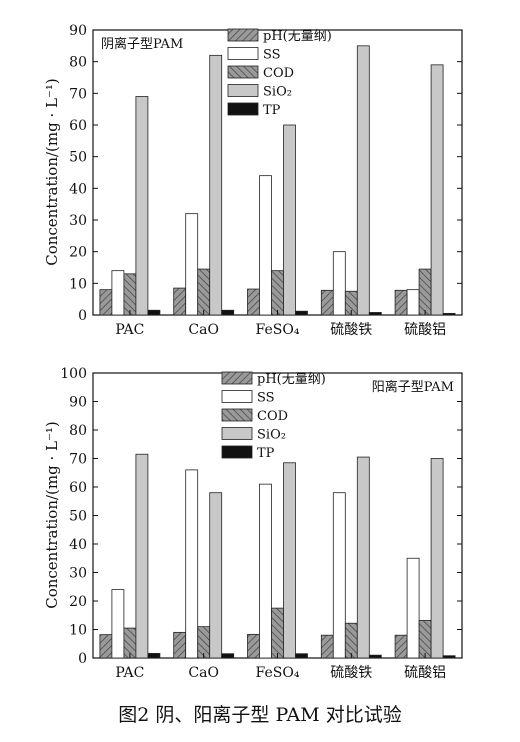 The image size is (520, 742). What do you see at coordinates (78, 221) in the screenshot?
I see `y-tick-label: 30` at bounding box center [78, 221].